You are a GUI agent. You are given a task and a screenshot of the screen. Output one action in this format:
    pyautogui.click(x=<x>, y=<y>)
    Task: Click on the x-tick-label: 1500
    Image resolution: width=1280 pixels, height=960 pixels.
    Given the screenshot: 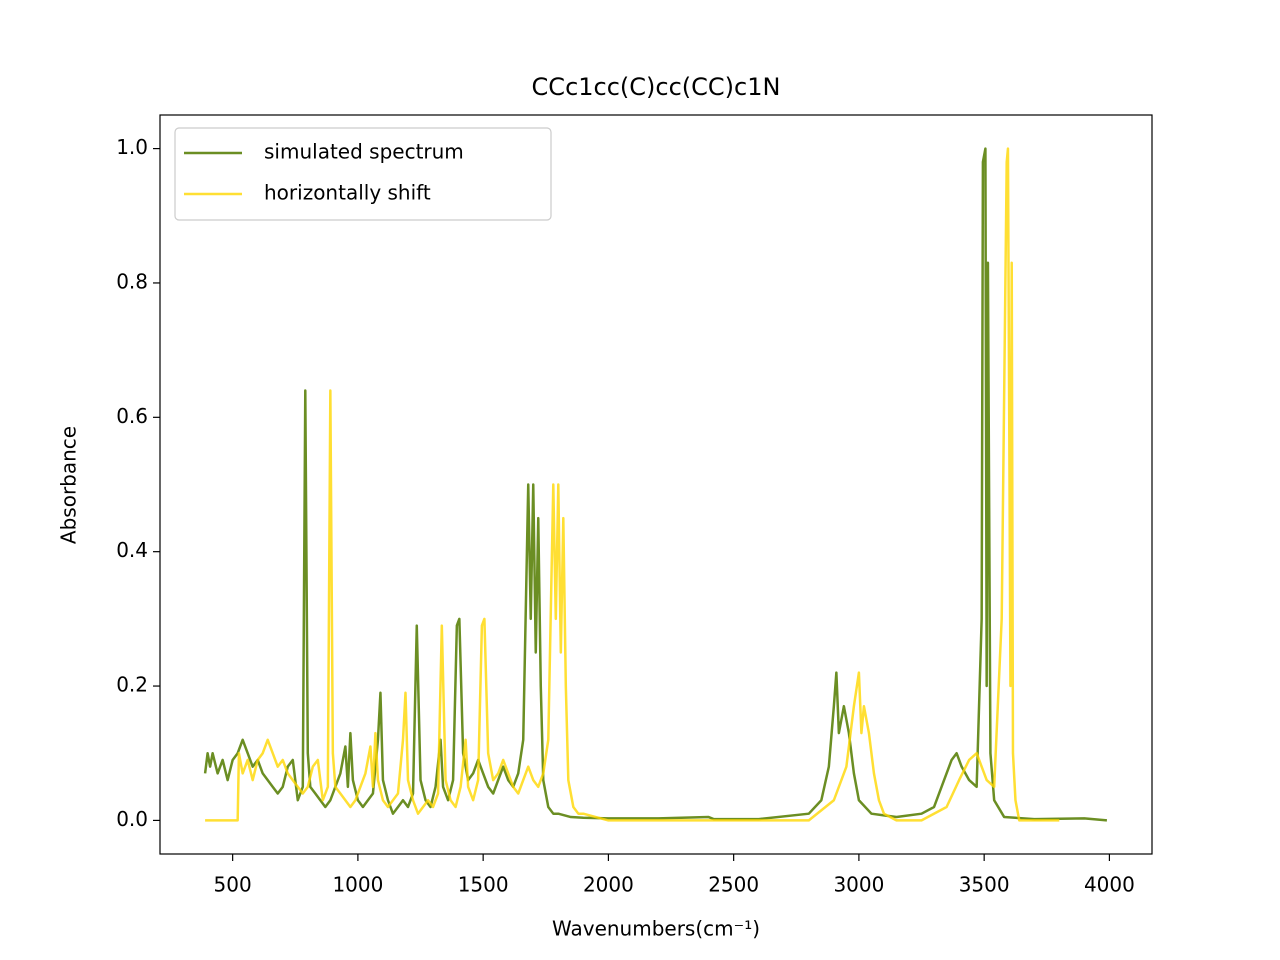 What is the action you would take?
    pyautogui.click(x=483, y=885)
    